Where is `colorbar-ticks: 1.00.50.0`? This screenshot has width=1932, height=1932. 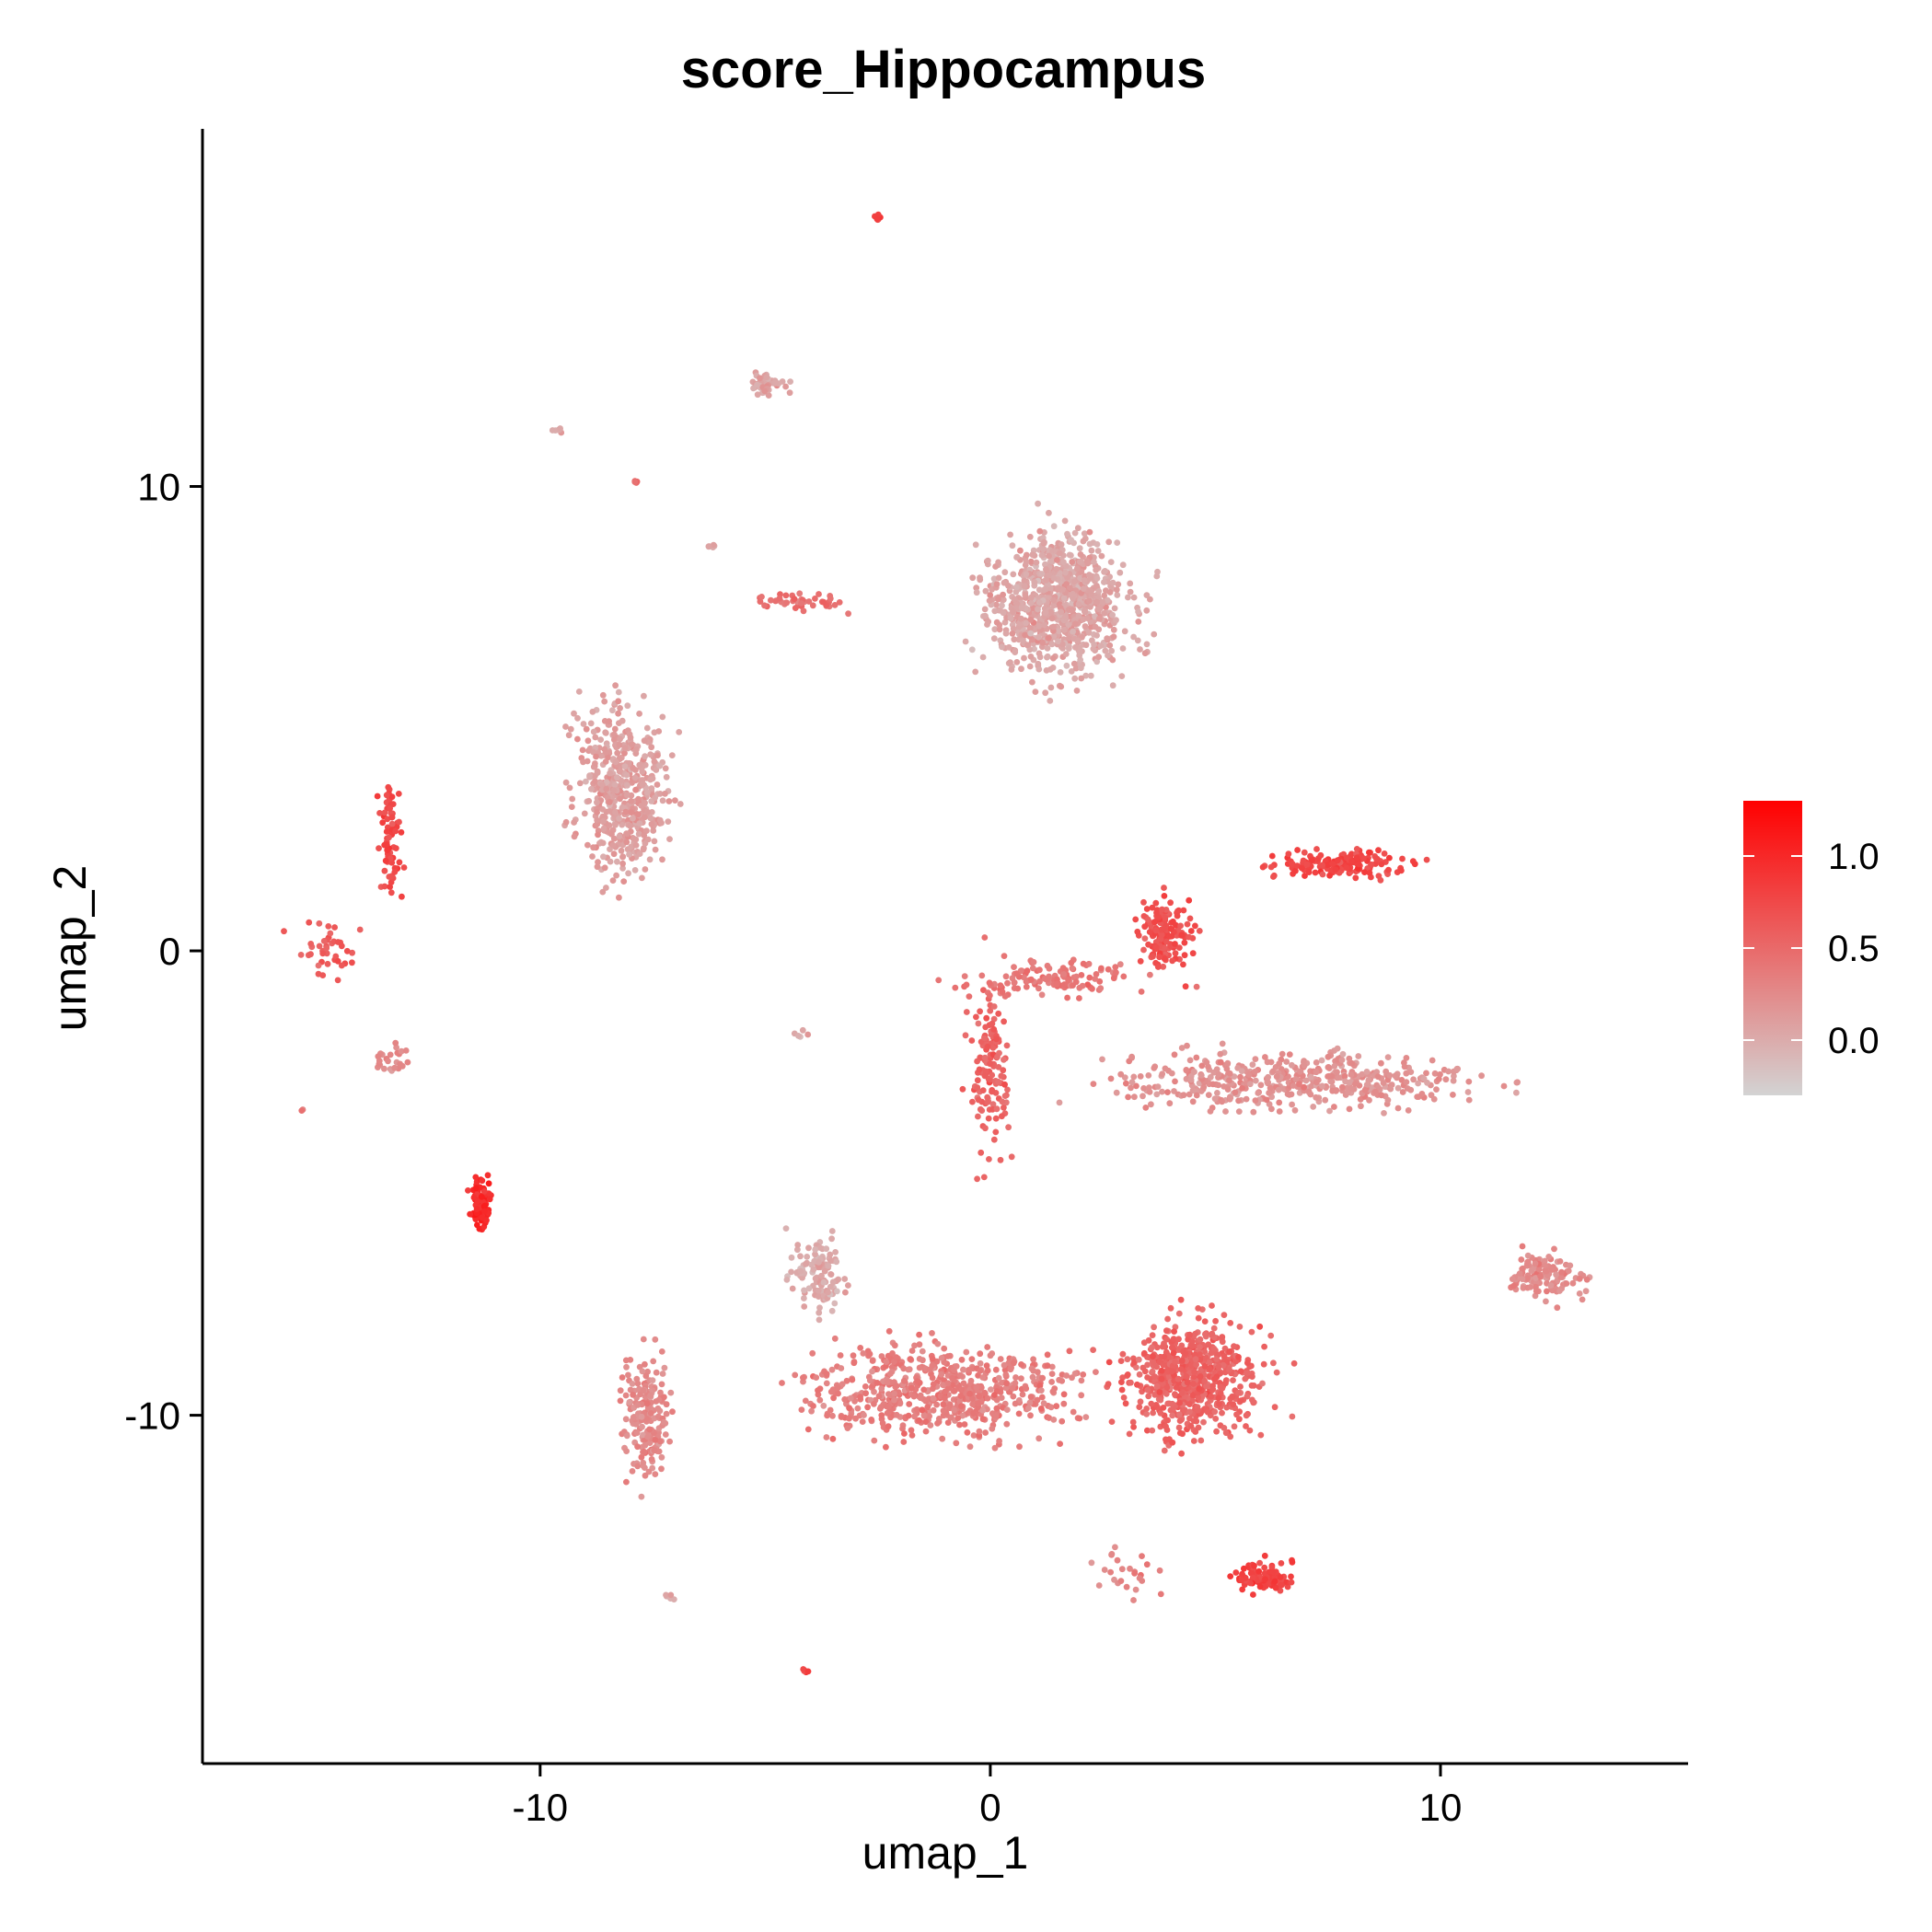
colorbar-ticks: 1.00.50.0 is located at coordinates (1812, 949).